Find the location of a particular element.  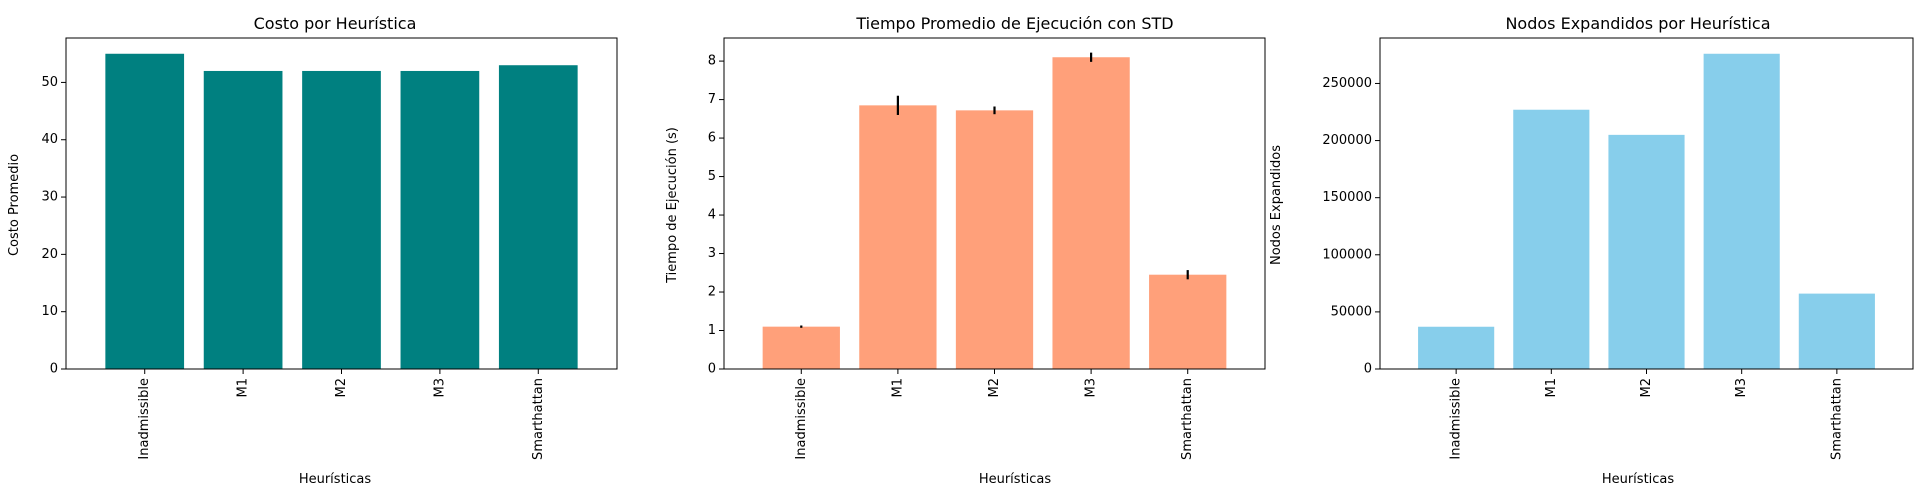

y-tick-label: 200000 is located at coordinates (1347, 140).